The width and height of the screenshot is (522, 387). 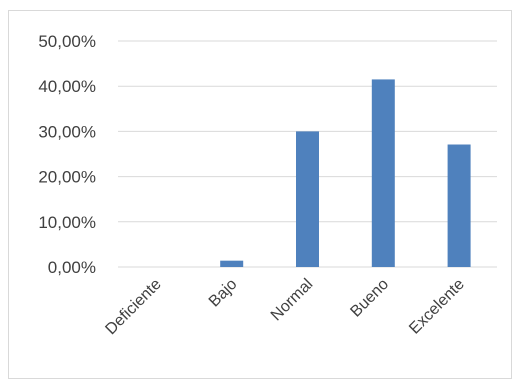 I want to click on y-tick-label: 40,00%, so click(x=67, y=86).